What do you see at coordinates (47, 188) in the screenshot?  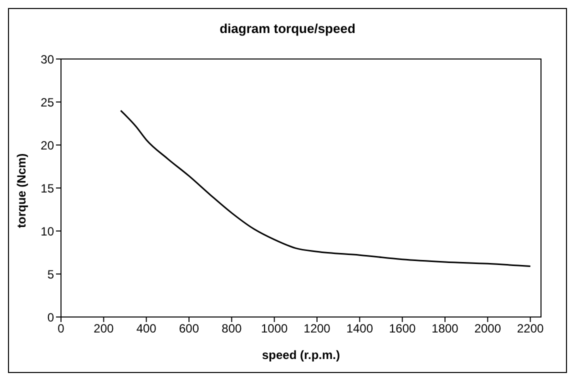 I see `y-tick-label: 15` at bounding box center [47, 188].